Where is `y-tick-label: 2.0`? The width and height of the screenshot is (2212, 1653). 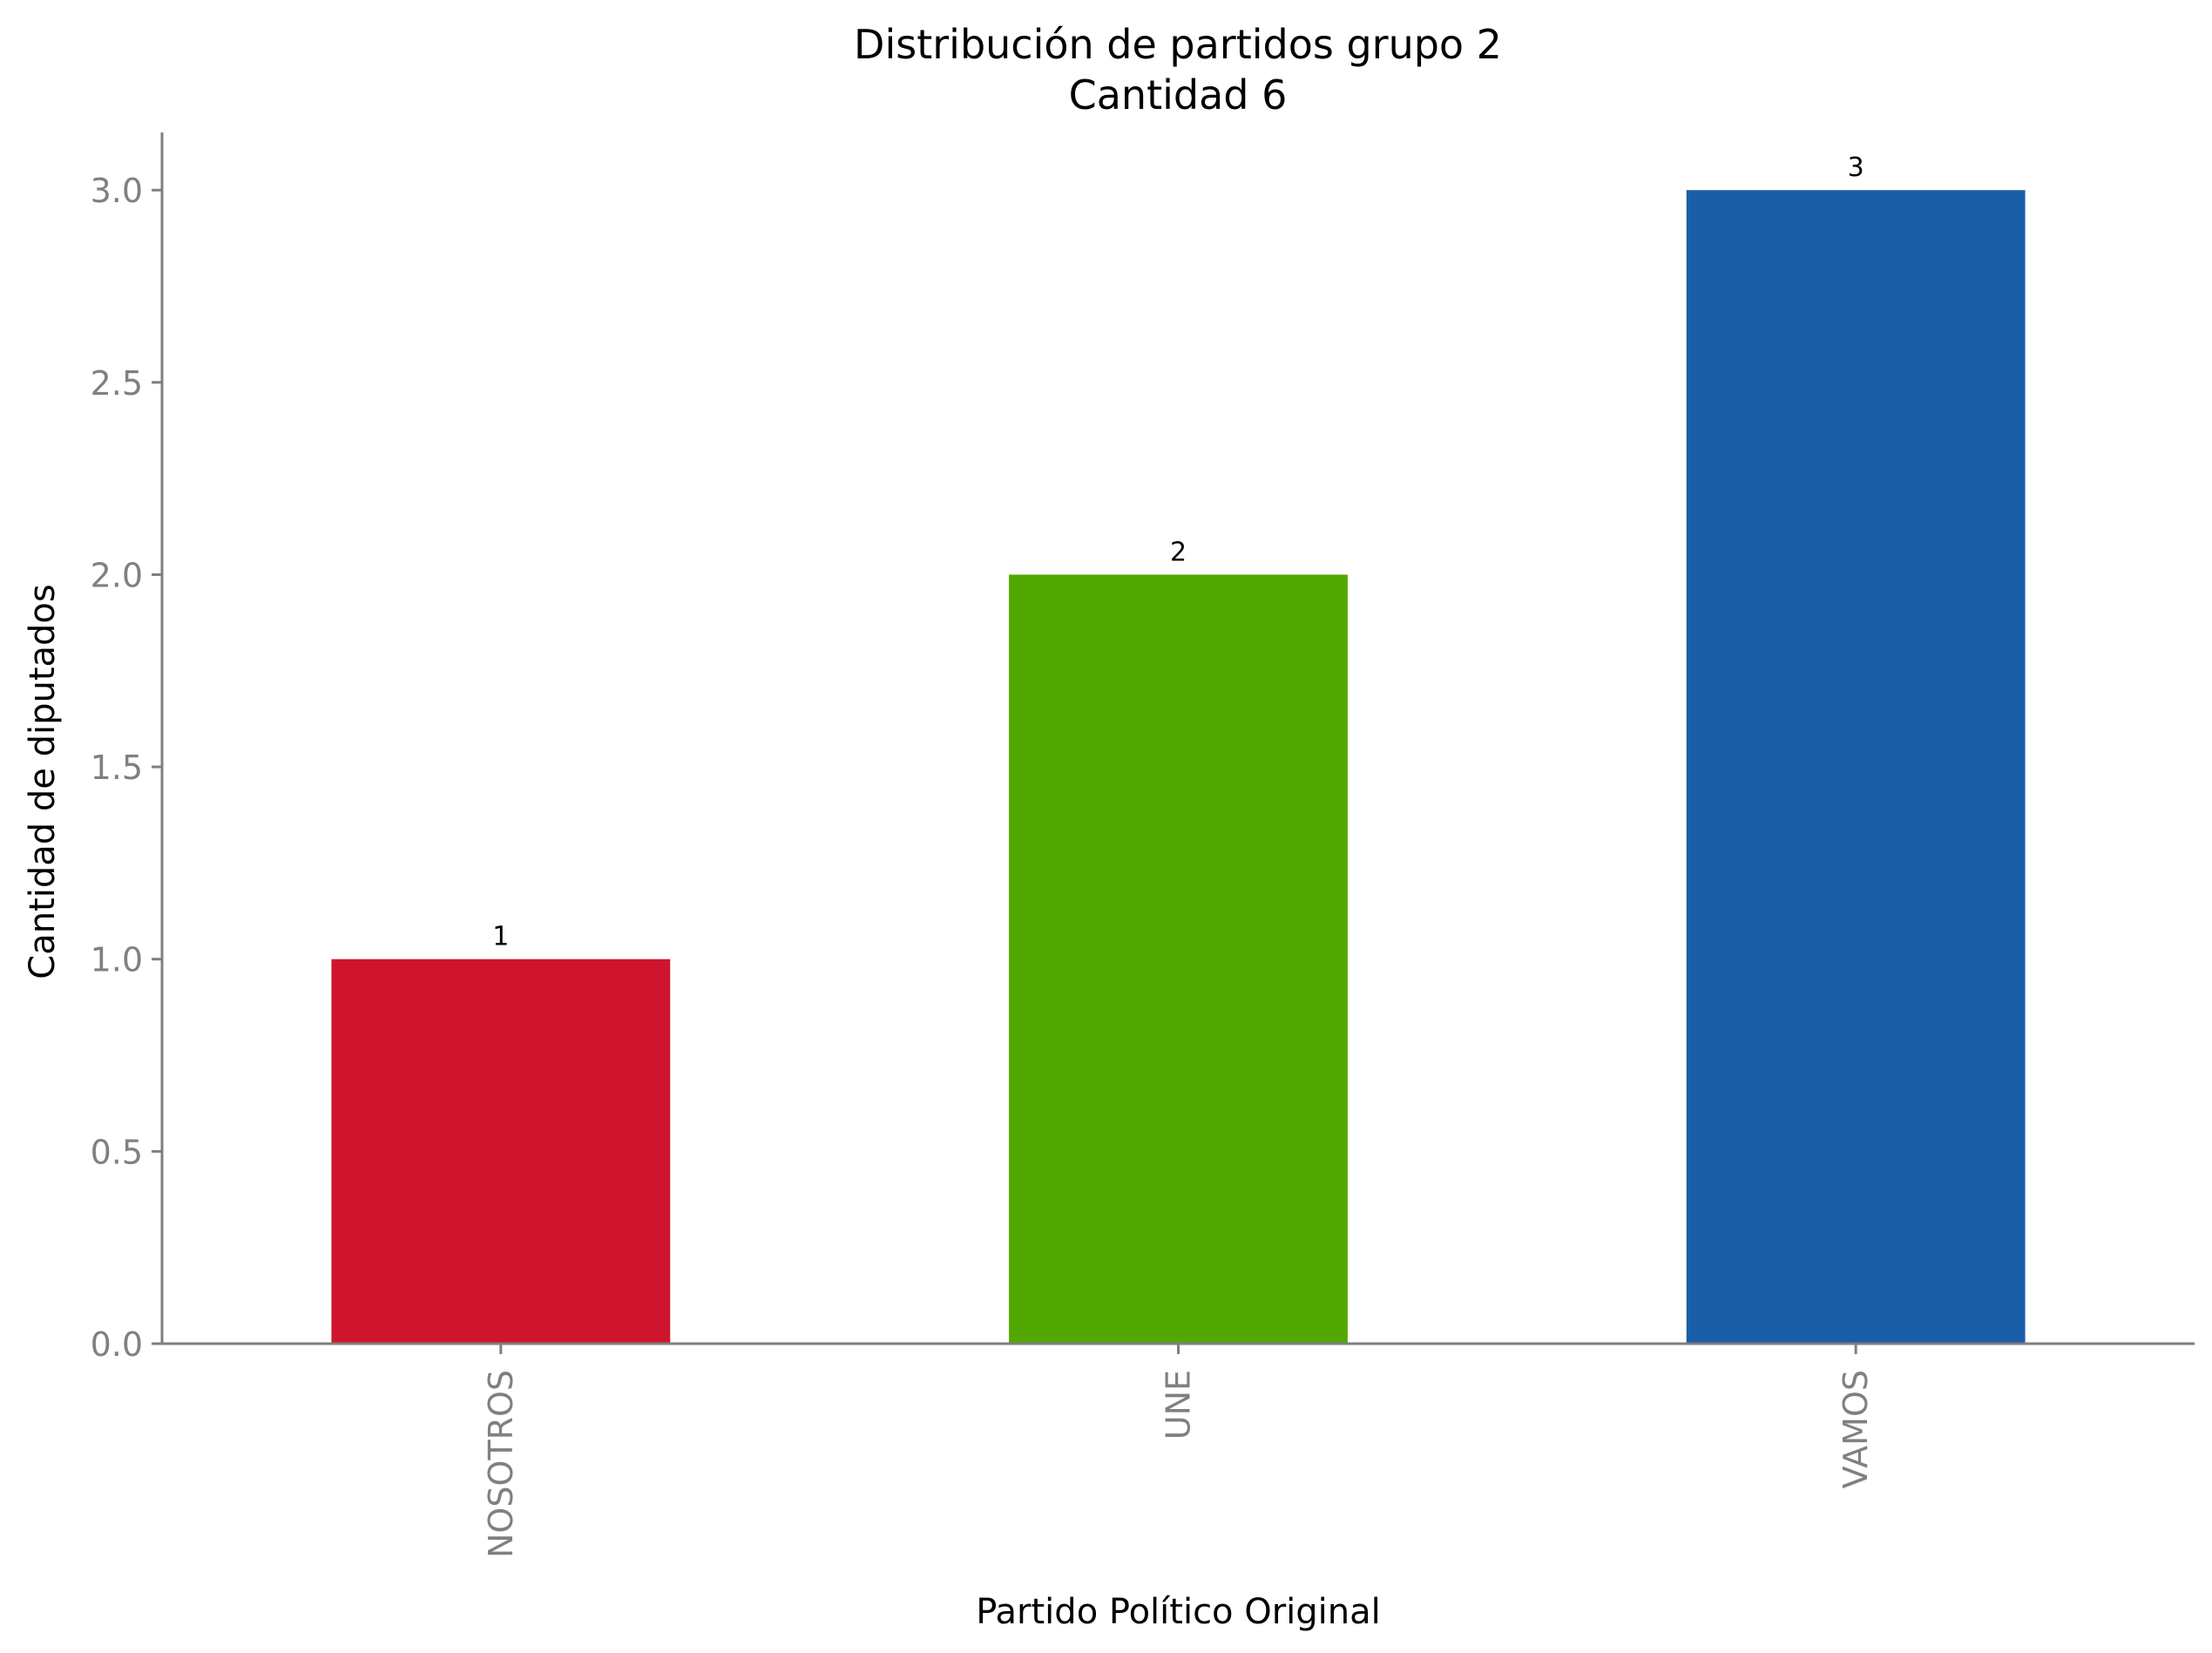 y-tick-label: 2.0 is located at coordinates (117, 575).